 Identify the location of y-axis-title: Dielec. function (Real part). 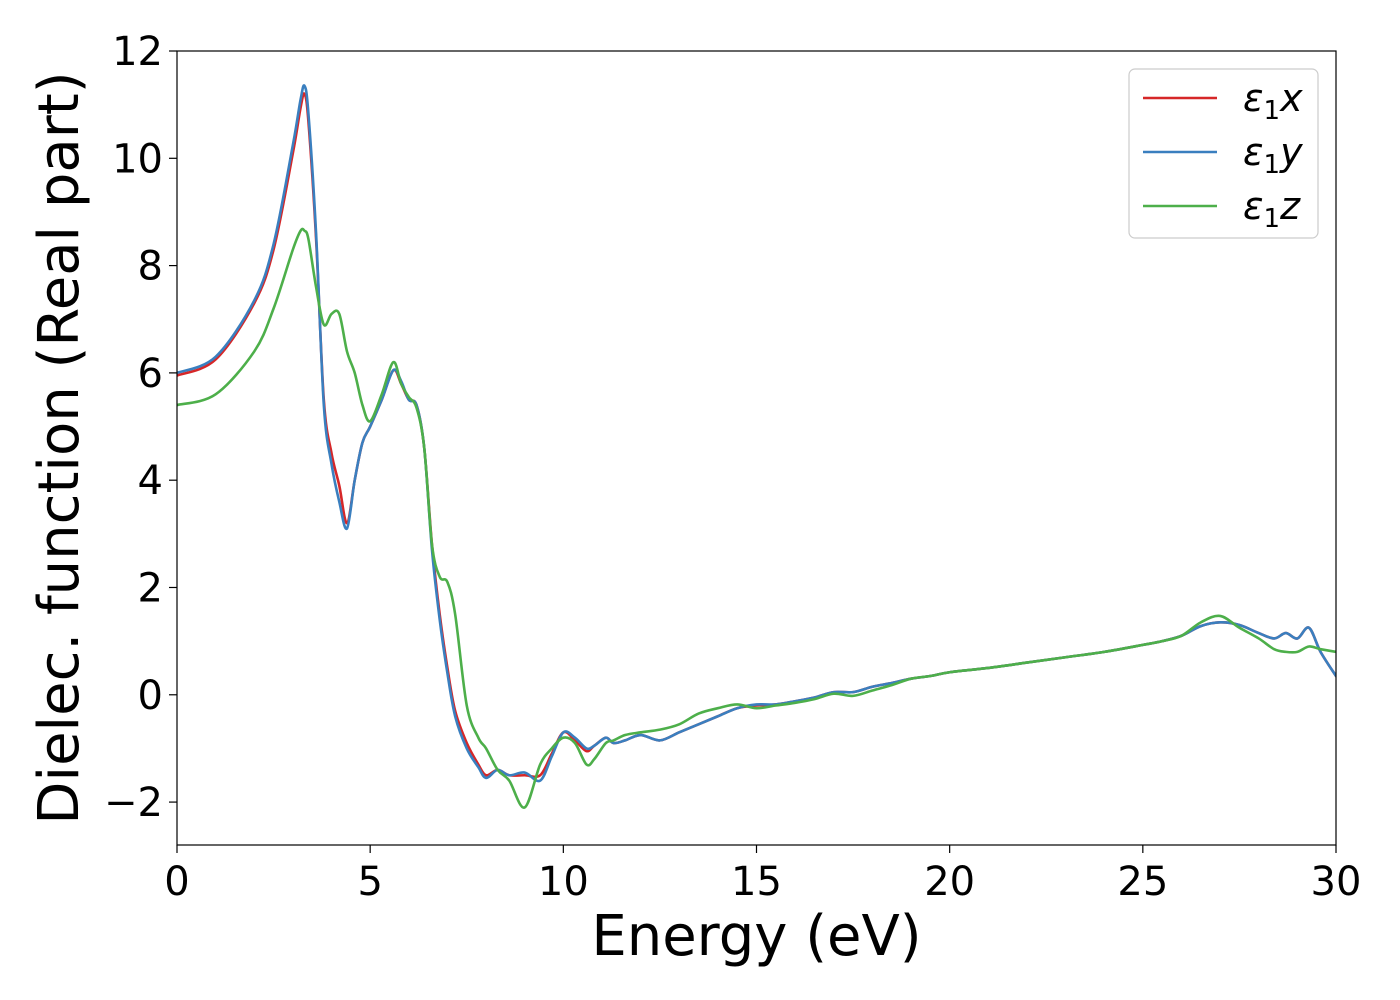
(59, 447).